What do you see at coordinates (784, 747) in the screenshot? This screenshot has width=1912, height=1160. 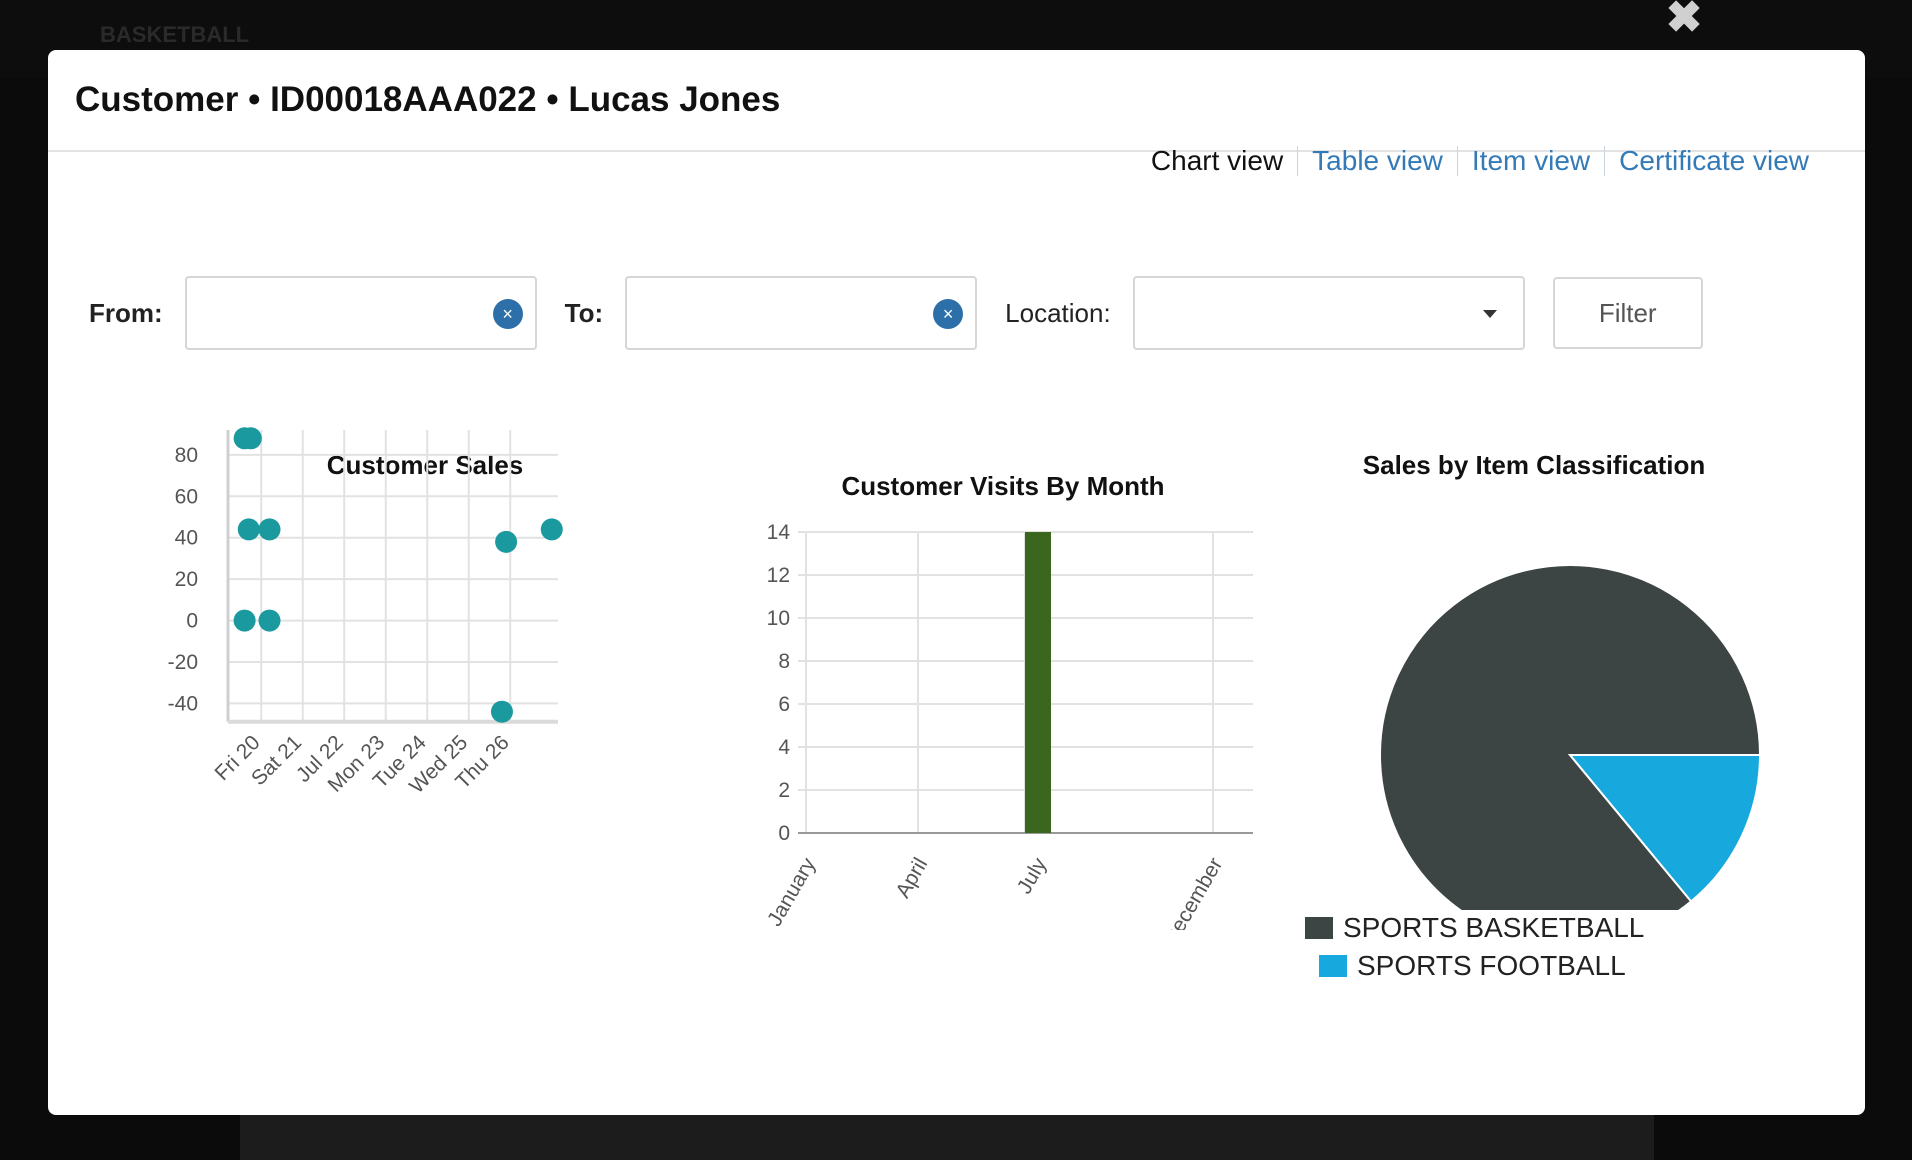 I see `y-tick-label: 4` at bounding box center [784, 747].